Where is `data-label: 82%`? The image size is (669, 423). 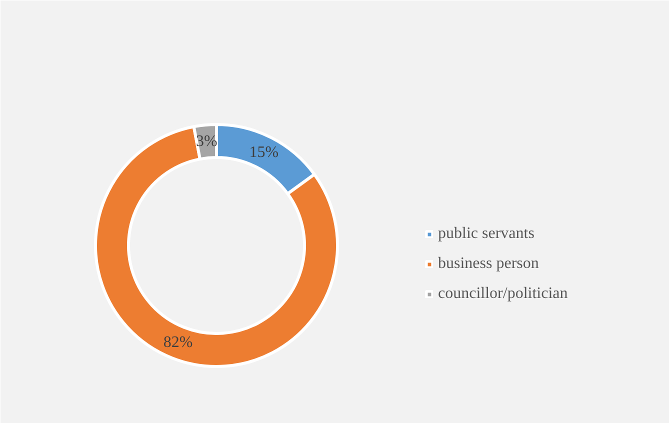
data-label: 82% is located at coordinates (178, 343).